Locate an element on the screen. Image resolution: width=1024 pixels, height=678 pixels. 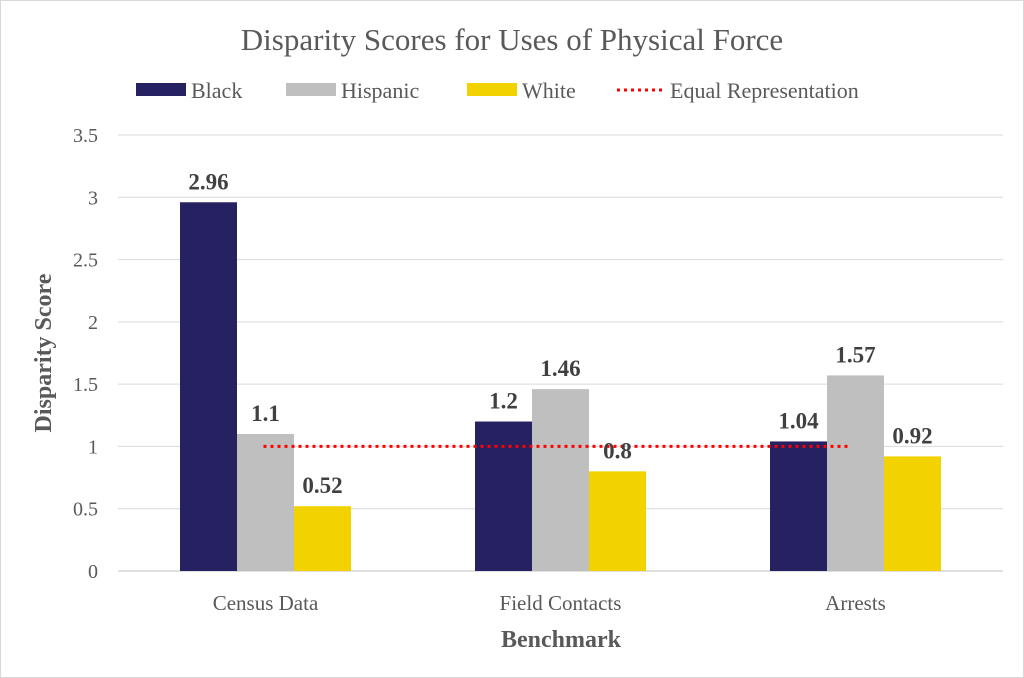
data-label: 2.96 is located at coordinates (208, 181).